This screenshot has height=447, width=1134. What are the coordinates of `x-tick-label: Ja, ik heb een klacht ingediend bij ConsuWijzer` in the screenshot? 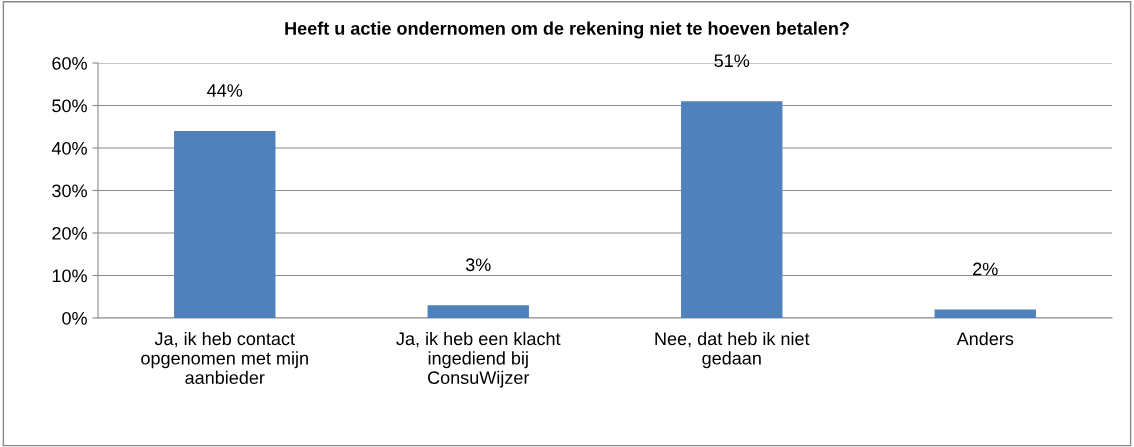 It's located at (478, 359).